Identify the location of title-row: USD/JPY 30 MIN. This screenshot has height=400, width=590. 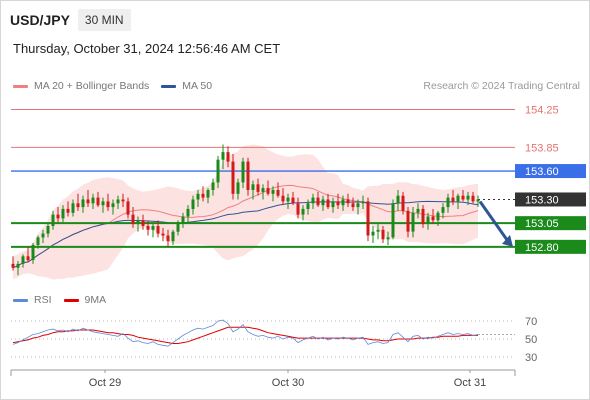
(70, 20).